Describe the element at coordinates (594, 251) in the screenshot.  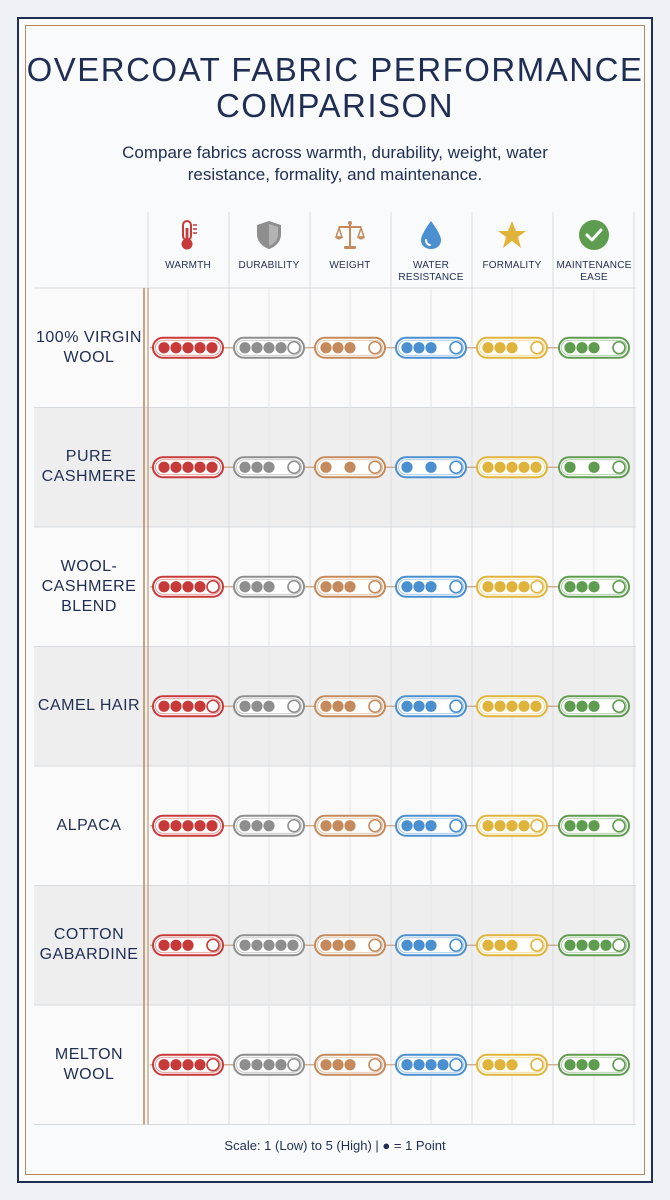
I see `column-header-maintenance: MAINTENANCE EASE` at that location.